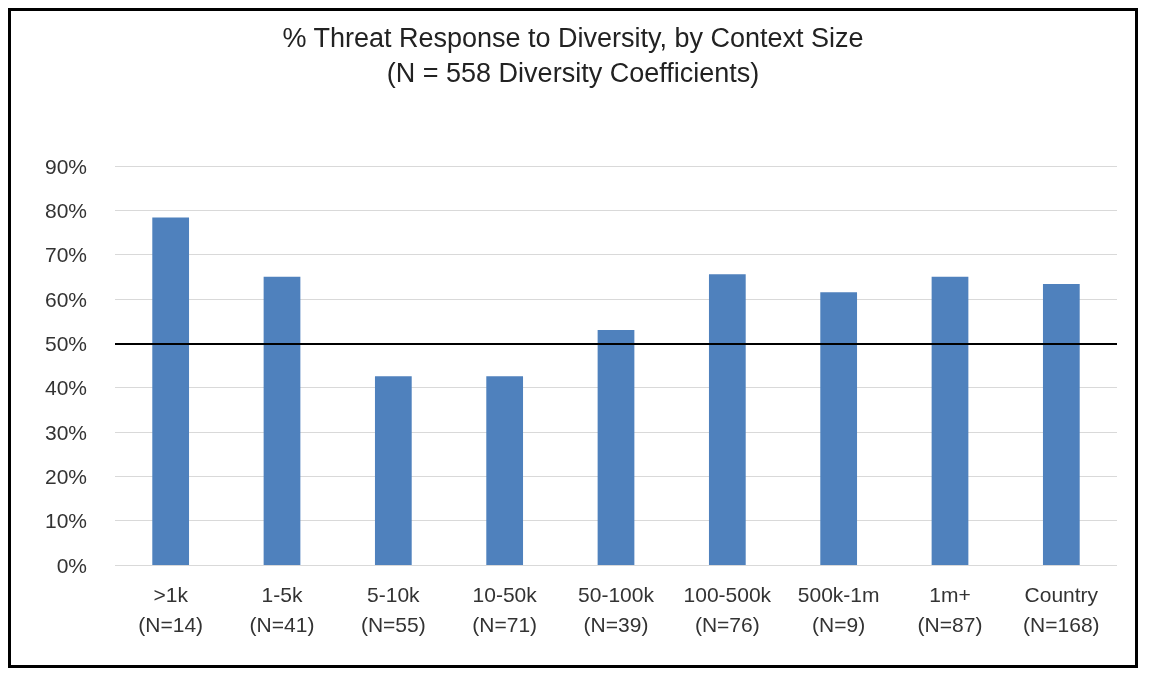 The height and width of the screenshot is (678, 1152). Describe the element at coordinates (573, 72) in the screenshot. I see `chart-subtitle: (N = 558 Diversity Coefficients)` at that location.